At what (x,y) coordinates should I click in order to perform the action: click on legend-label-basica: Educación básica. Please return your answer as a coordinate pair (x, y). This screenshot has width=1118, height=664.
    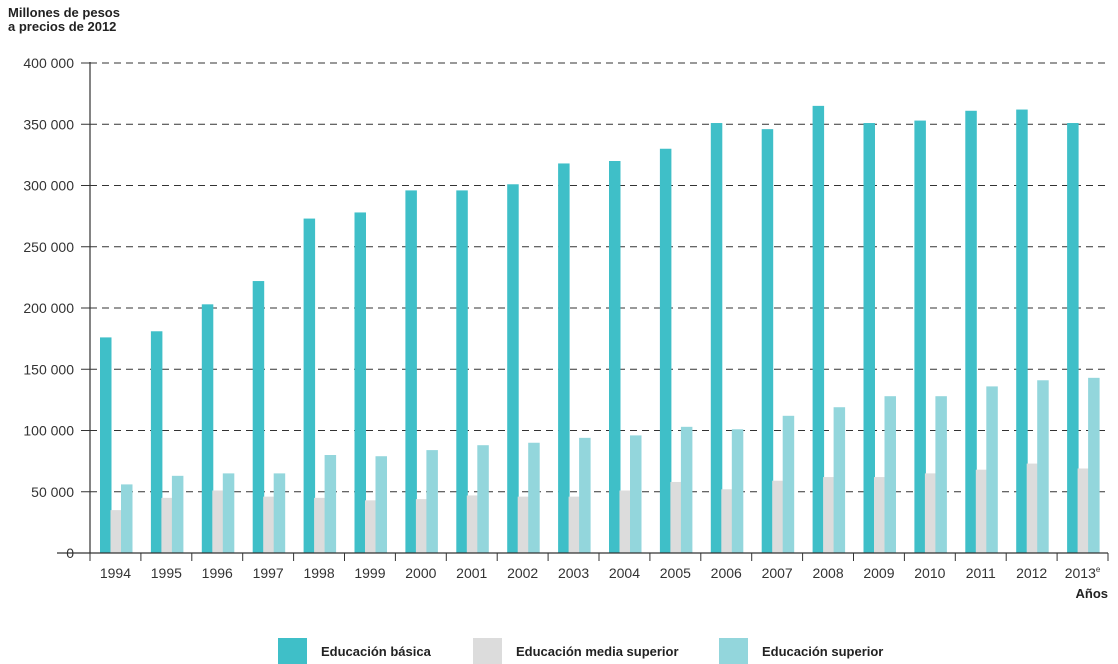
    Looking at the image, I should click on (376, 651).